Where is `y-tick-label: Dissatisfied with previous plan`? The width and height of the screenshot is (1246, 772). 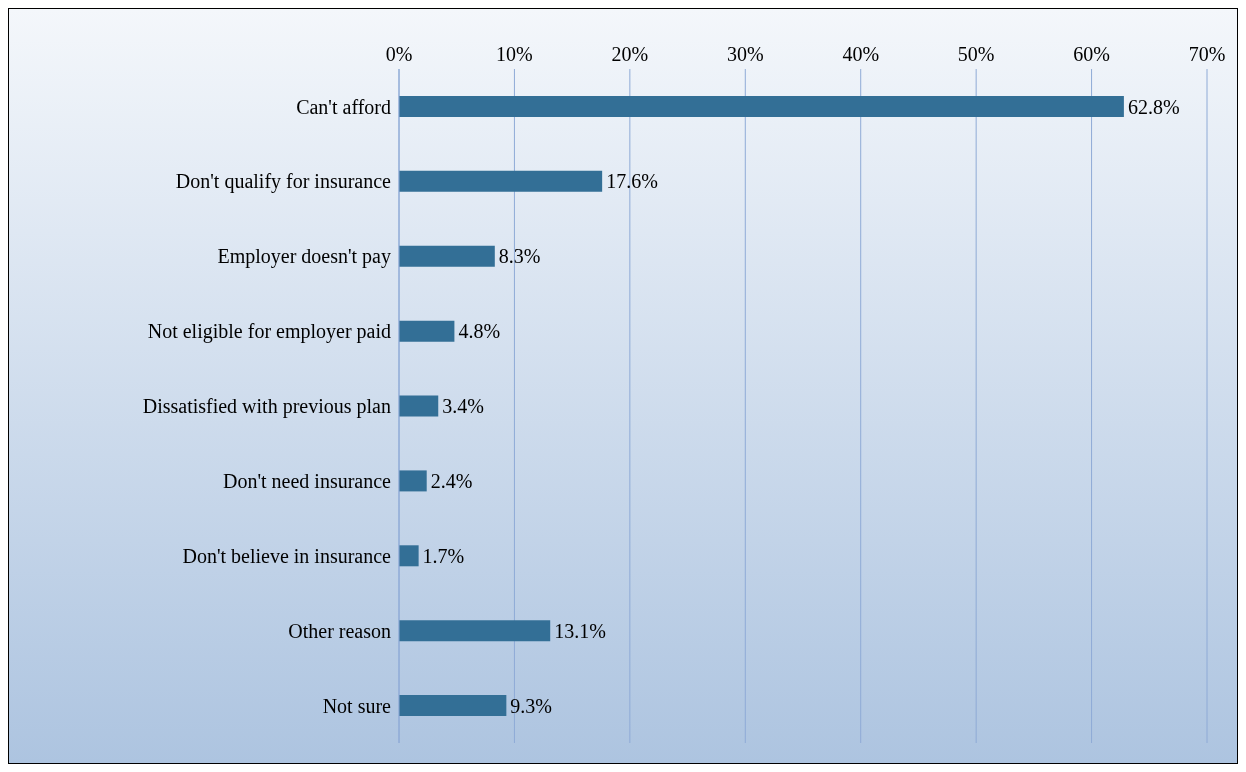
y-tick-label: Dissatisfied with previous plan is located at coordinates (266, 407).